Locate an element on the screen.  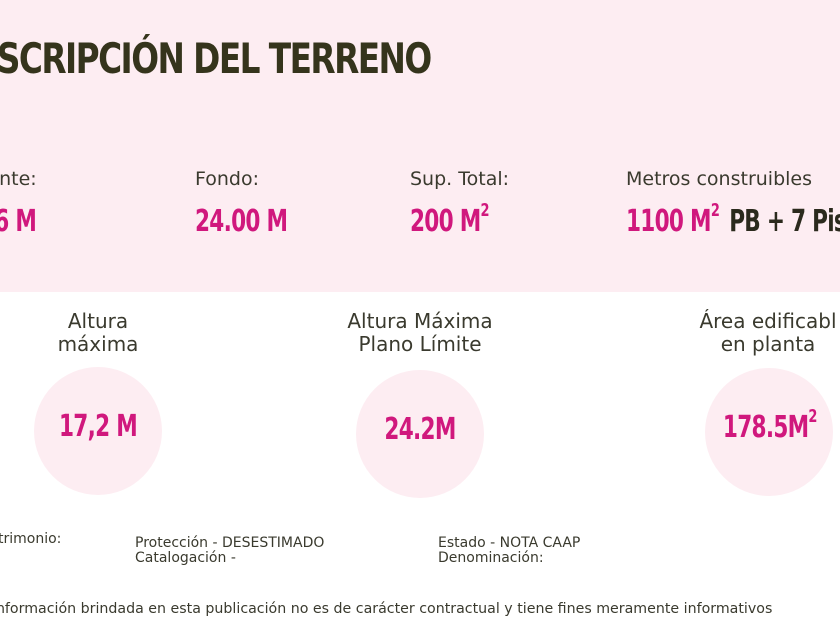
note-proteccion: Protección - DESESTIMADO Catalogación - is located at coordinates (230, 550).